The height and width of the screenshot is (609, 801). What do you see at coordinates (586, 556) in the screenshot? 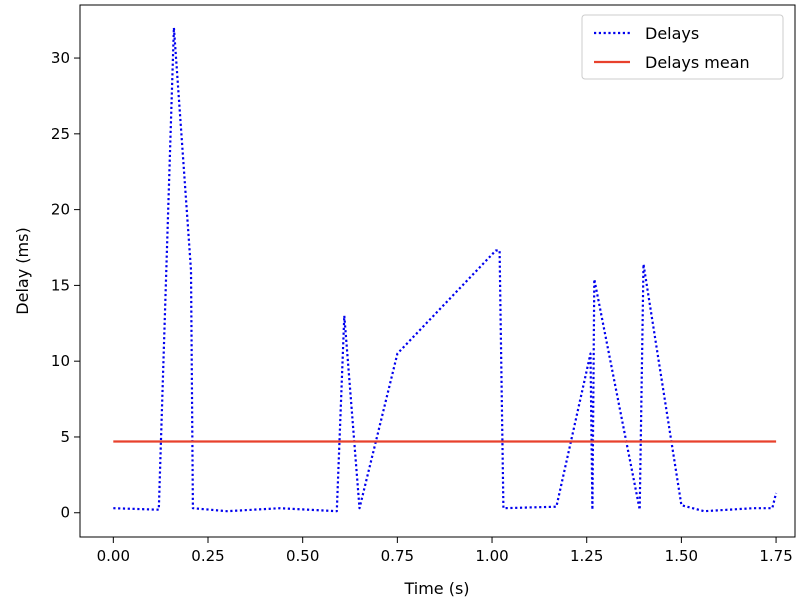
I see `x-tick-label: 1.25` at bounding box center [586, 556].